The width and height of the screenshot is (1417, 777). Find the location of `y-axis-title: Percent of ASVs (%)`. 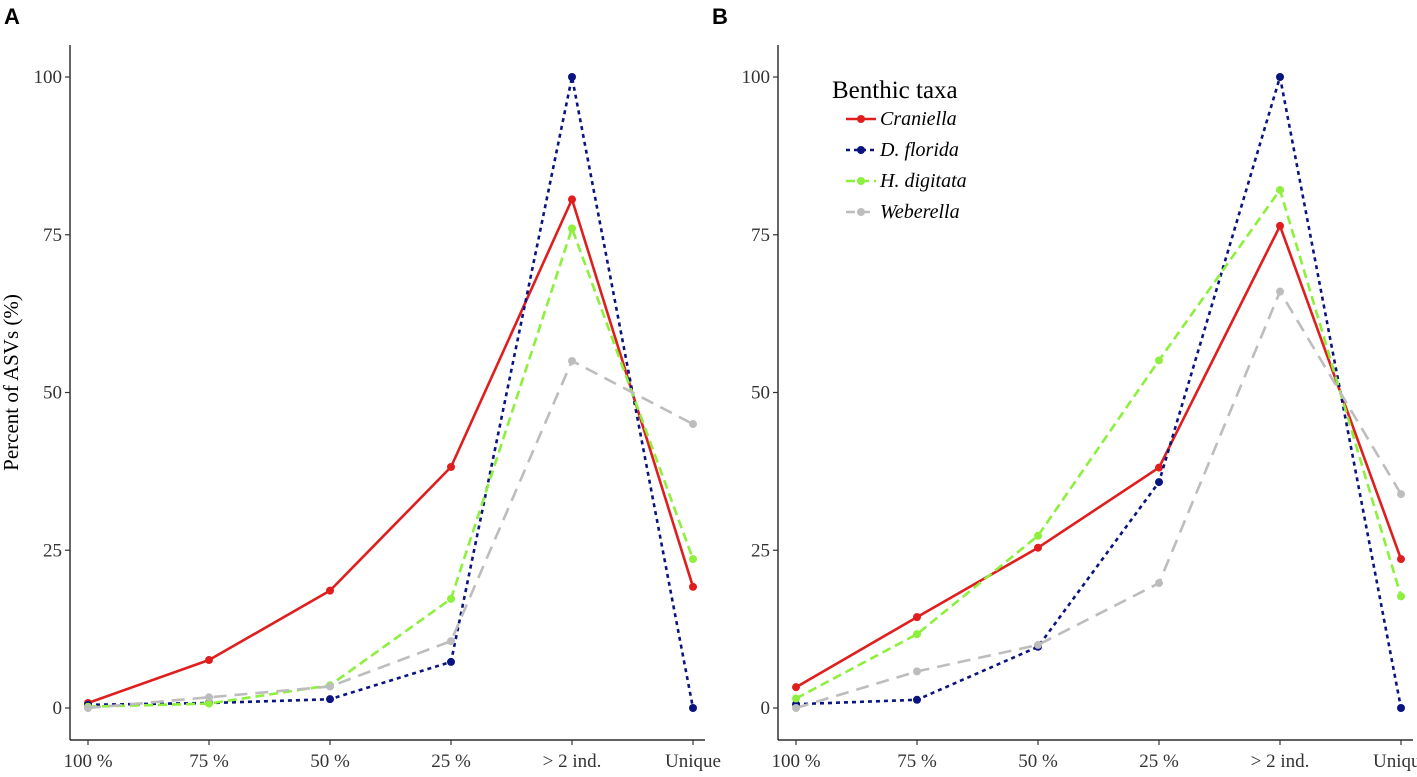

y-axis-title: Percent of ASVs (%) is located at coordinates (11, 382).